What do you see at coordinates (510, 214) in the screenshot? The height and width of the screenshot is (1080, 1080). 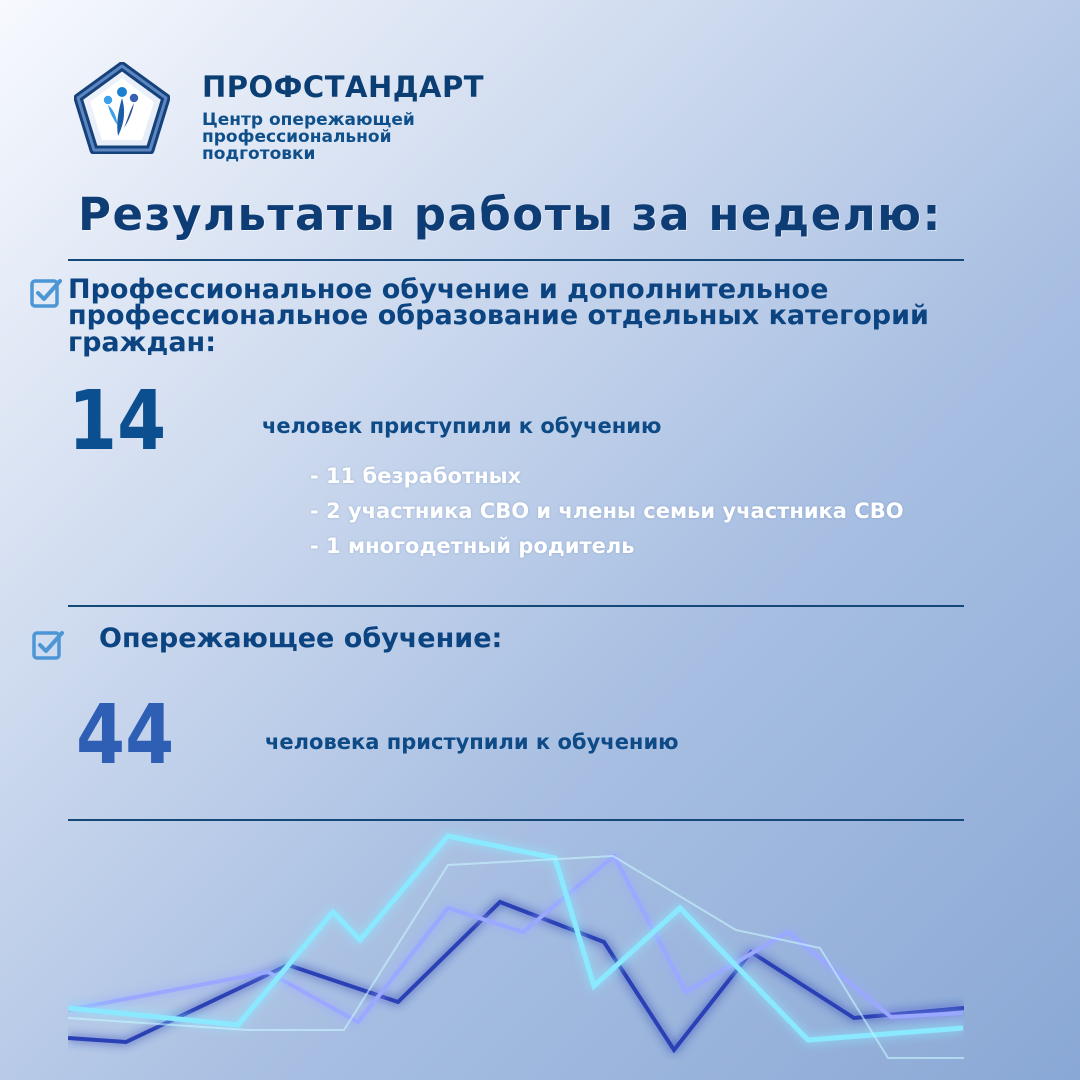 I see `page-title: Результаты работы за неделю:` at bounding box center [510, 214].